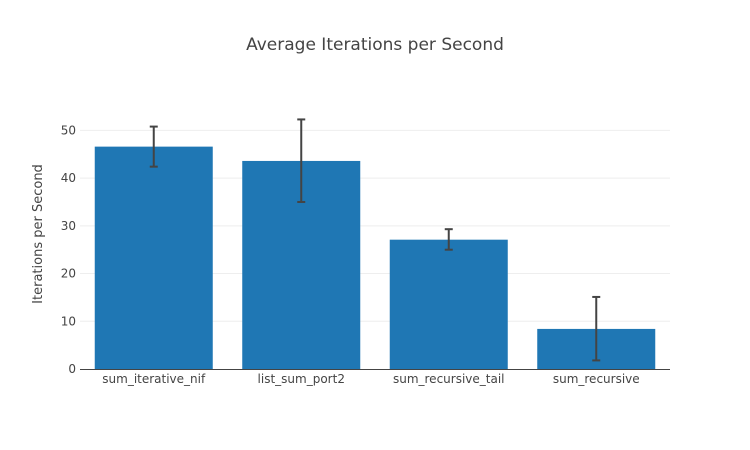 This screenshot has height=450, width=750. What do you see at coordinates (68, 249) in the screenshot?
I see `y-axis-ticks: 0 10 20 30 40 50` at bounding box center [68, 249].